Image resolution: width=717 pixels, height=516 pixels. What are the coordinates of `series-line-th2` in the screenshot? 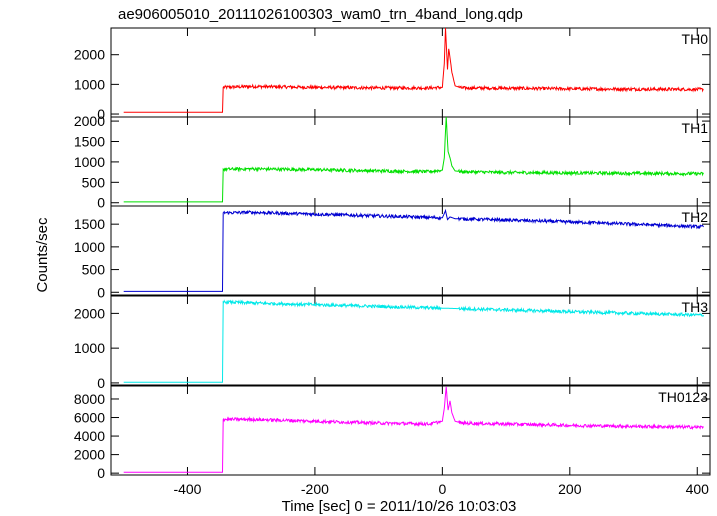 It's located at (413, 250).